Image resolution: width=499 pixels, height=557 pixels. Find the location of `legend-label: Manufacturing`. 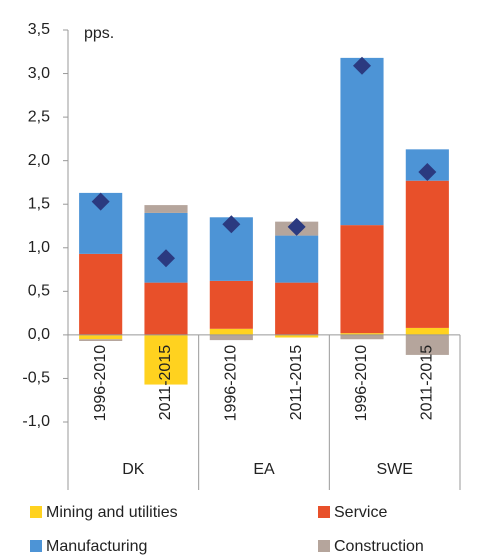

legend-label: Manufacturing is located at coordinates (96, 546).